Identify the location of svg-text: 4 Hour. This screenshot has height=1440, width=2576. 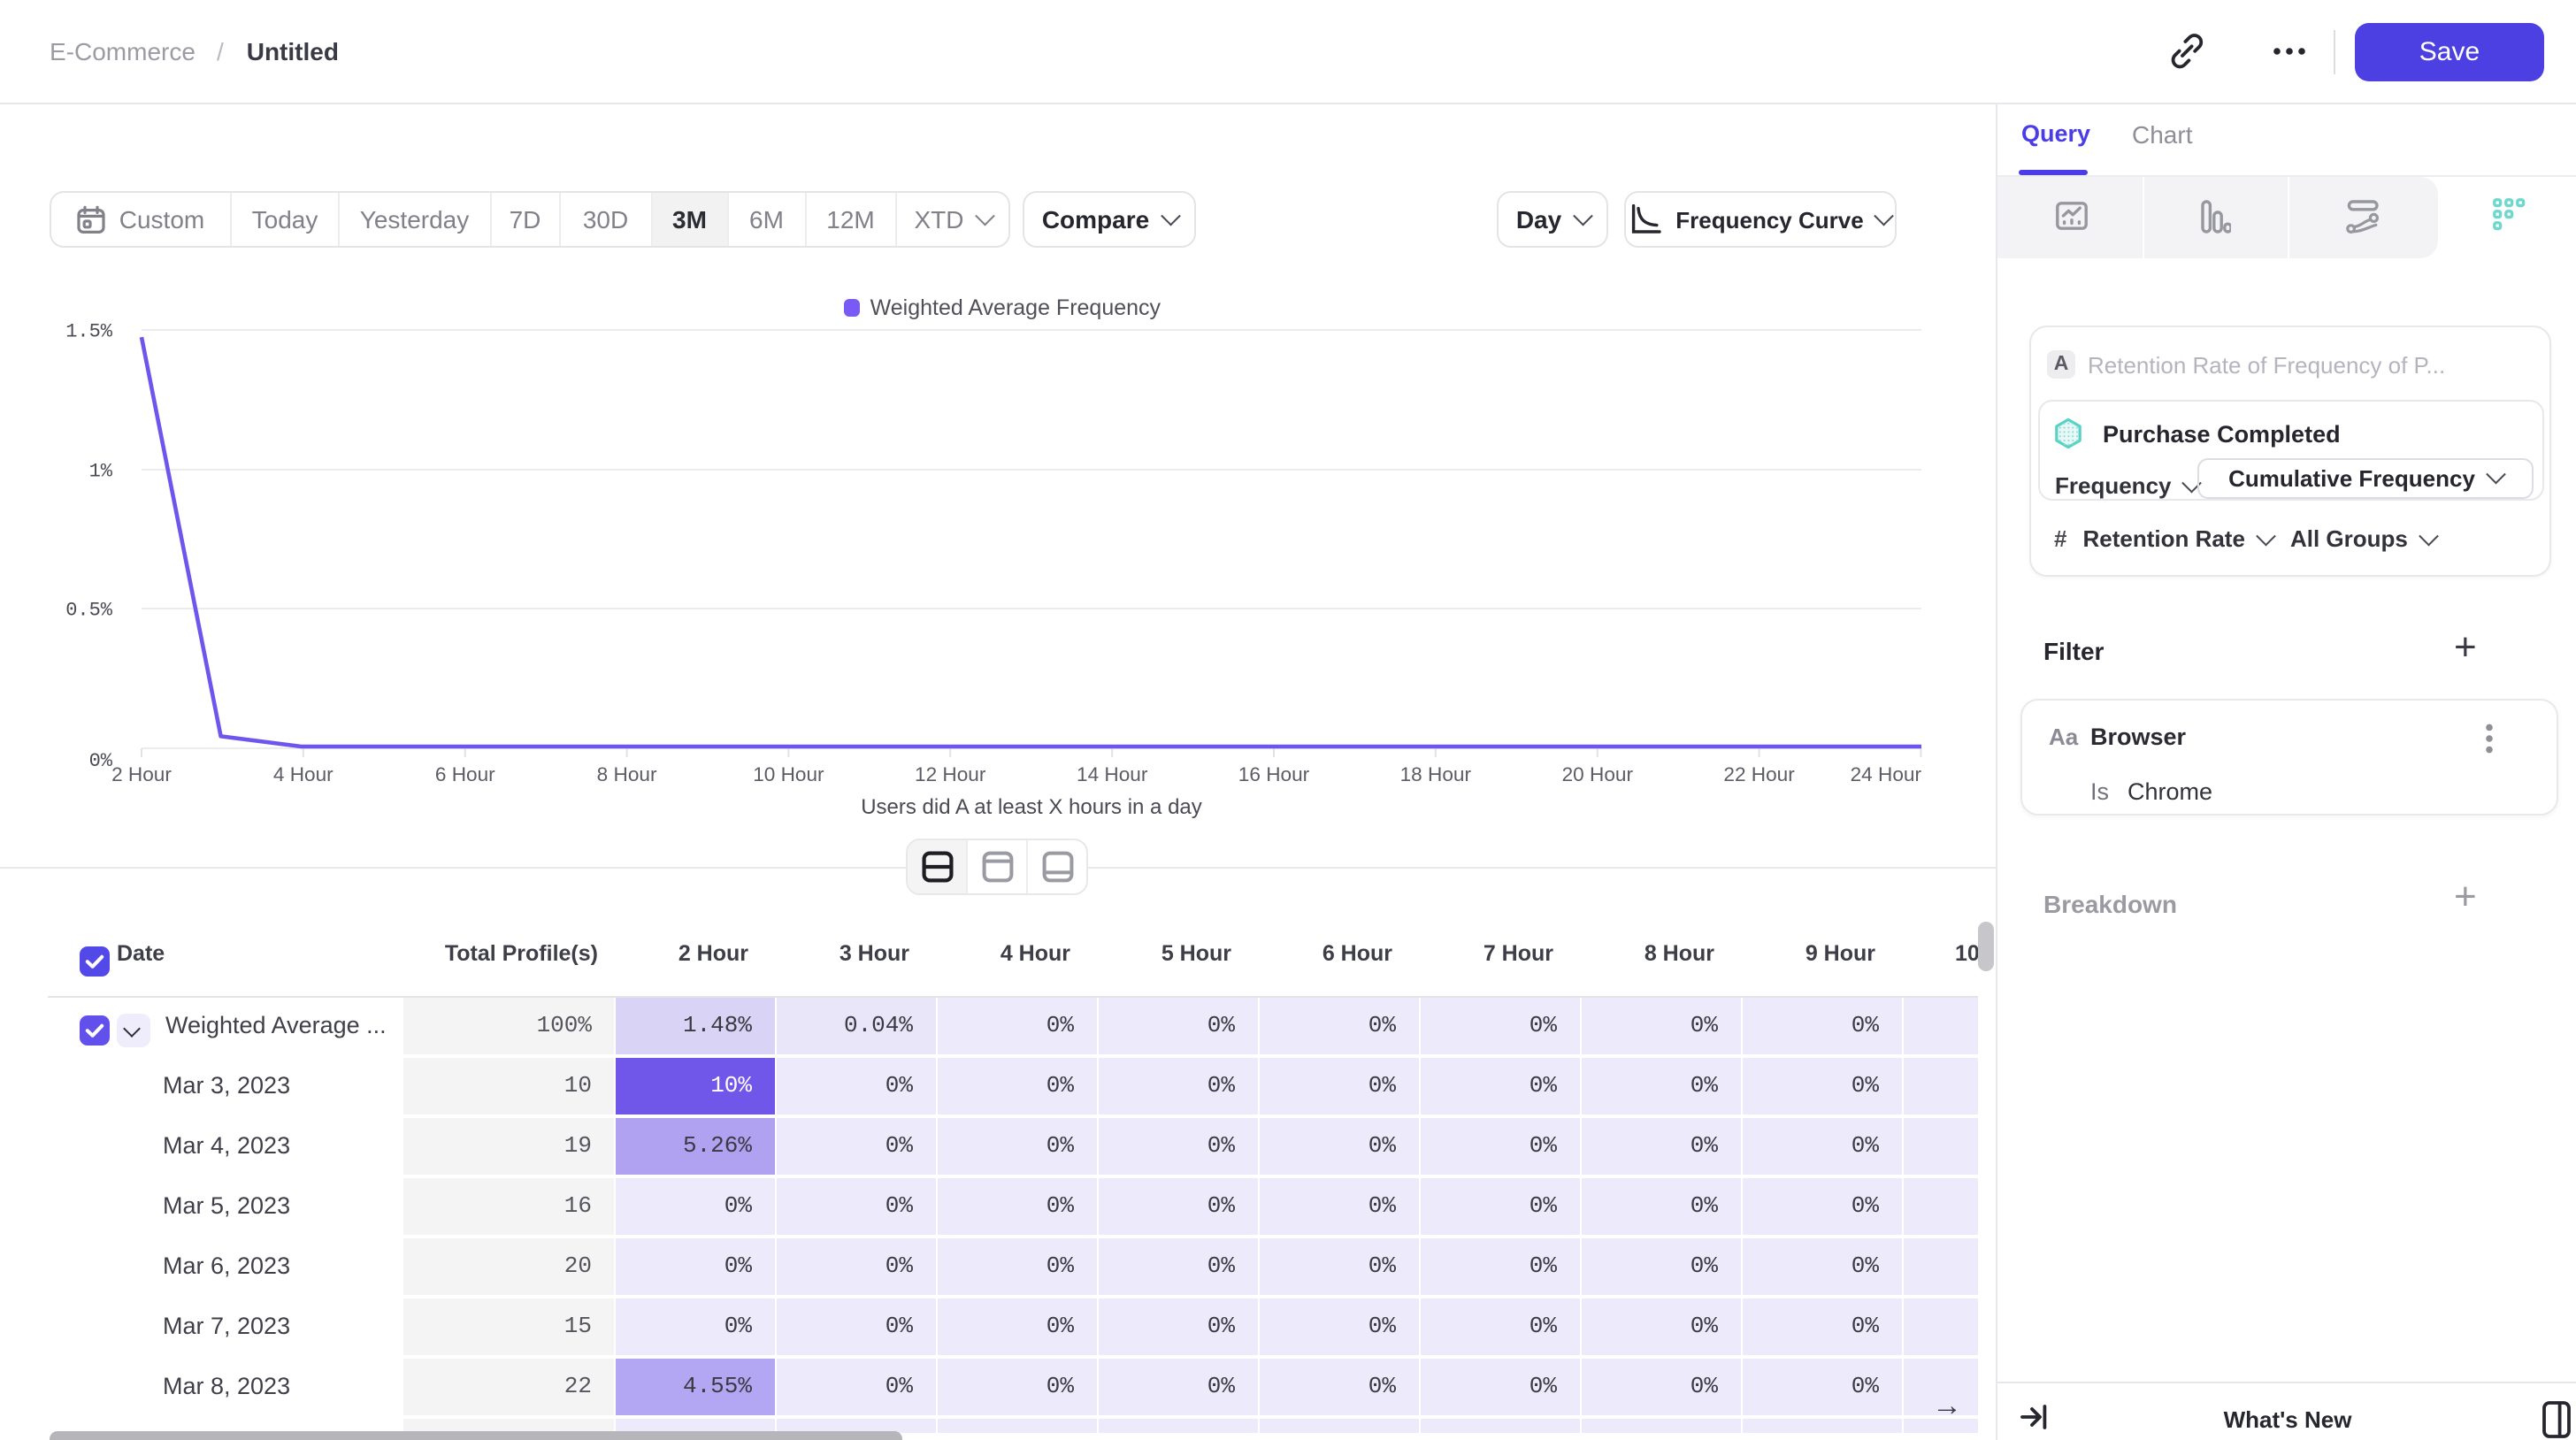
(303, 774).